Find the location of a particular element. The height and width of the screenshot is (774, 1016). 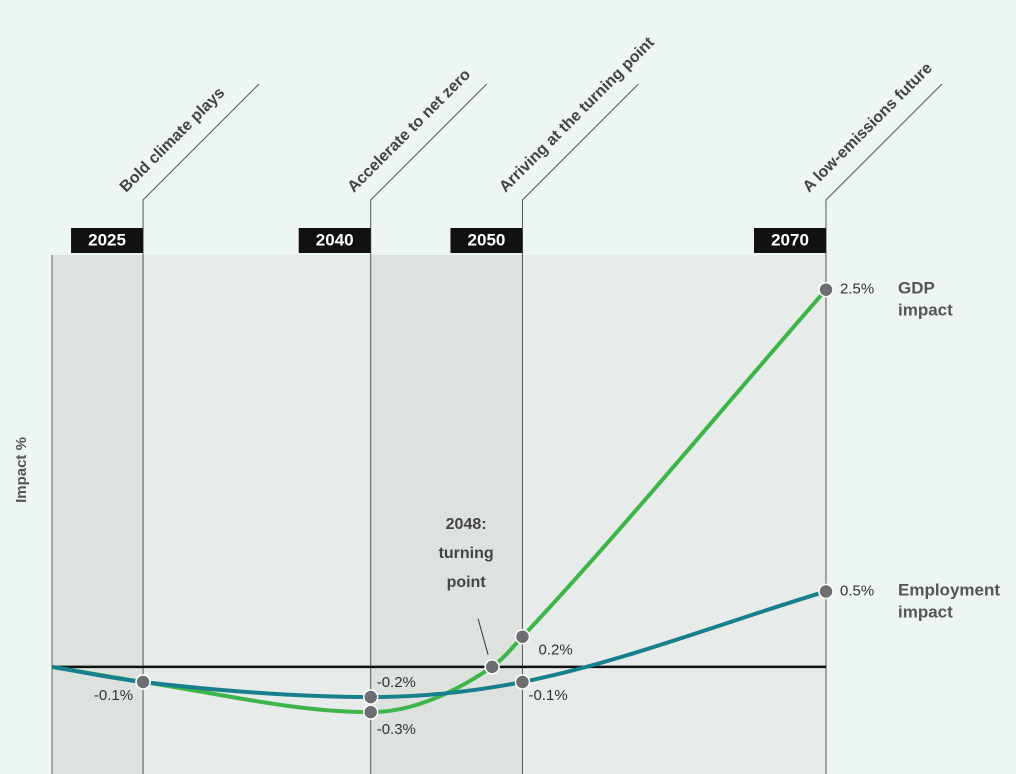

x-tick-label: 2040 is located at coordinates (335, 239).